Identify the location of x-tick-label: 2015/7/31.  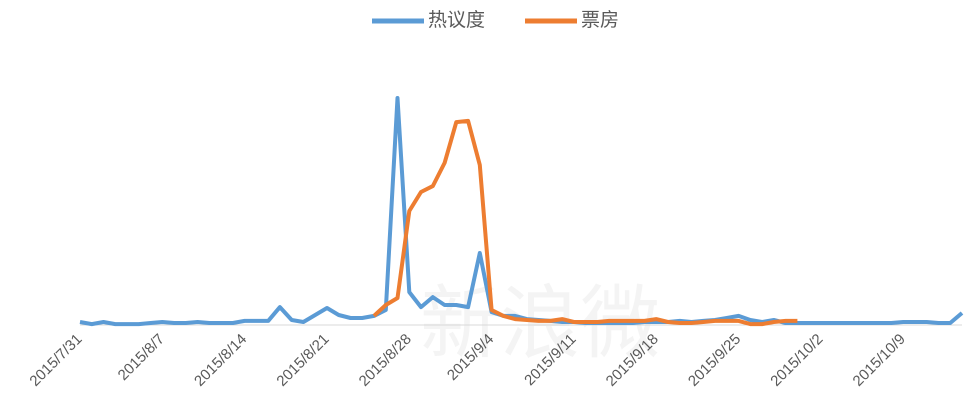
(55, 360).